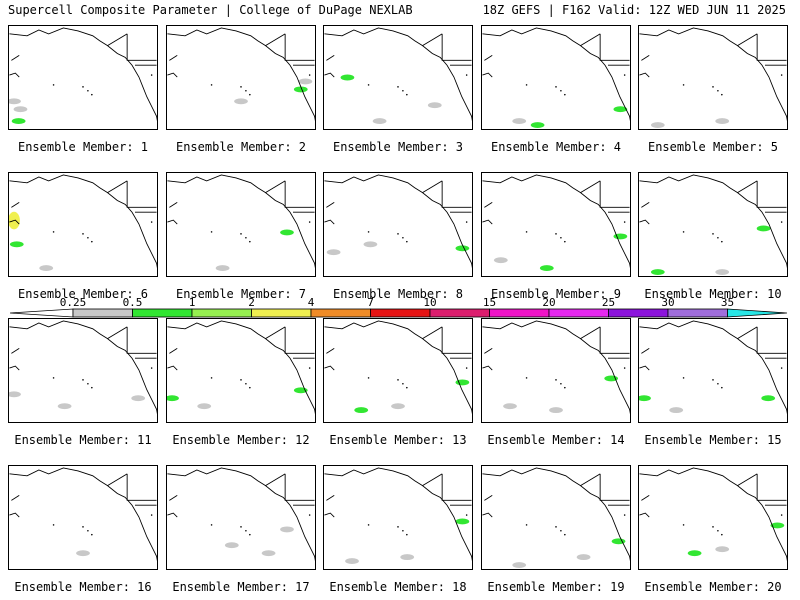 This screenshot has width=800, height=600. I want to click on ensemble-member-label: Ensemble Member: 1, so click(83, 147).